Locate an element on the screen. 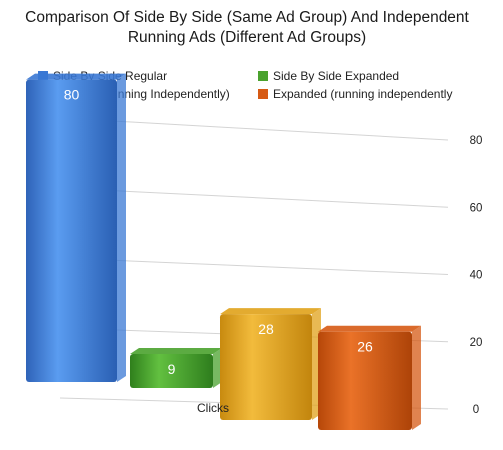 The width and height of the screenshot is (503, 450). bar-side-by-side-expanded is located at coordinates (176, 367).